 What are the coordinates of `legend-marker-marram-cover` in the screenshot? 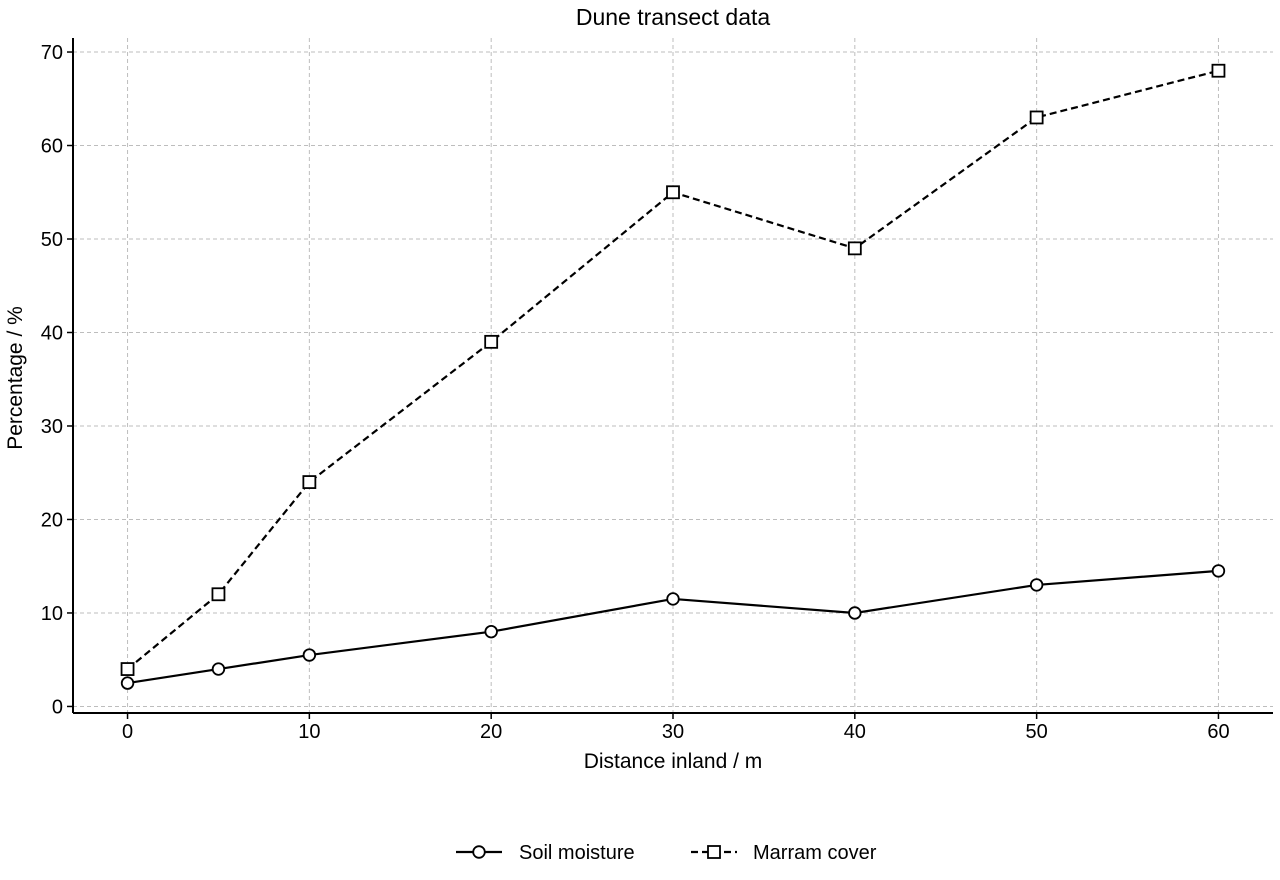 It's located at (714, 852).